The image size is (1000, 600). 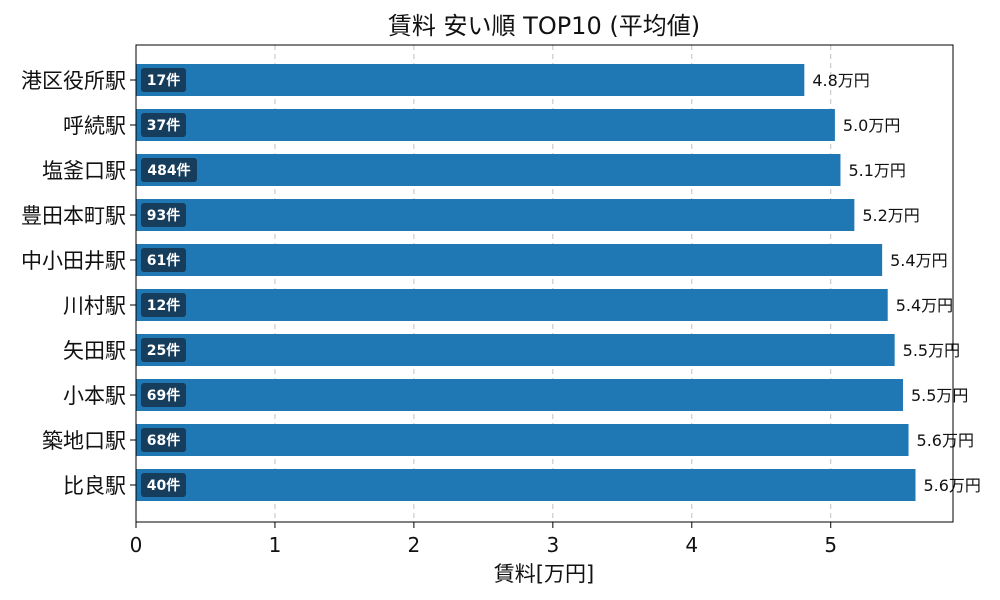 I want to click on count-label: 37件, so click(x=163, y=125).